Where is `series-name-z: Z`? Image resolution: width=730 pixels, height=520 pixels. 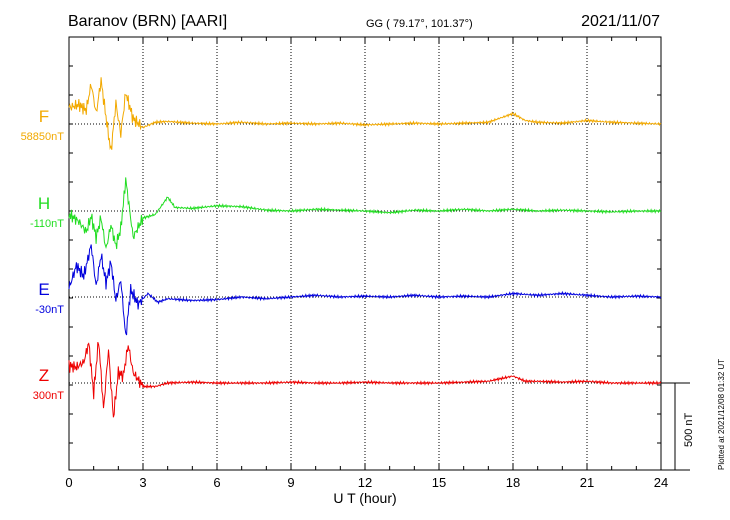
series-name-z: Z is located at coordinates (44, 375).